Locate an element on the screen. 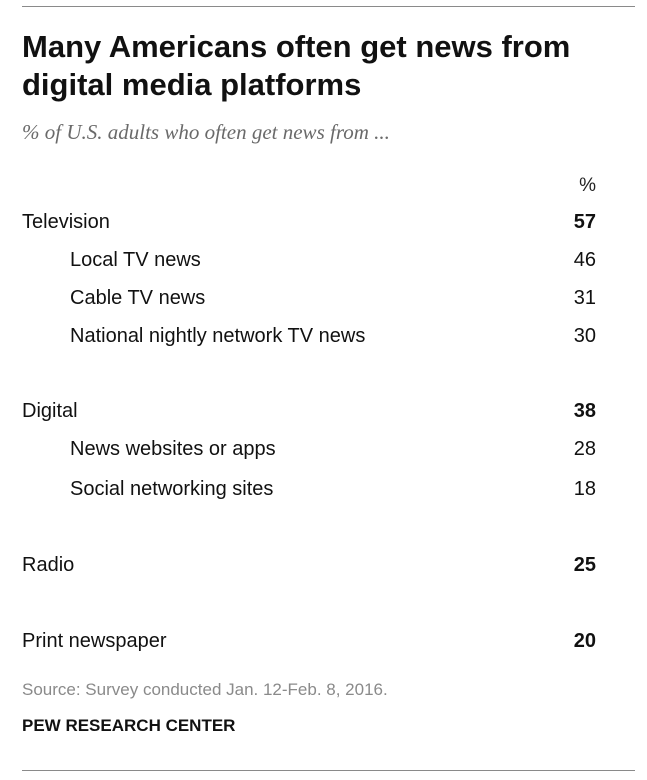 The width and height of the screenshot is (647, 780). unit-column-header: % is located at coordinates (587, 185).